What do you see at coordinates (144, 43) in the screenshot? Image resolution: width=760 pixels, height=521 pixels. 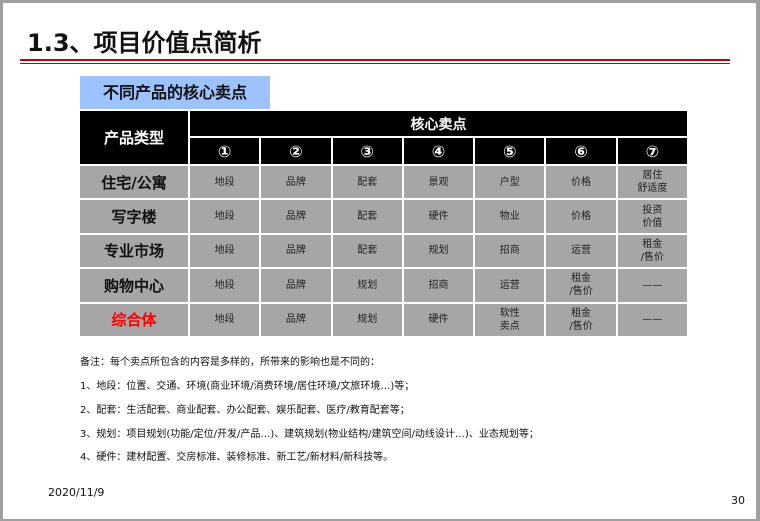 I see `page-title: 1.3、项目价值点简析` at bounding box center [144, 43].